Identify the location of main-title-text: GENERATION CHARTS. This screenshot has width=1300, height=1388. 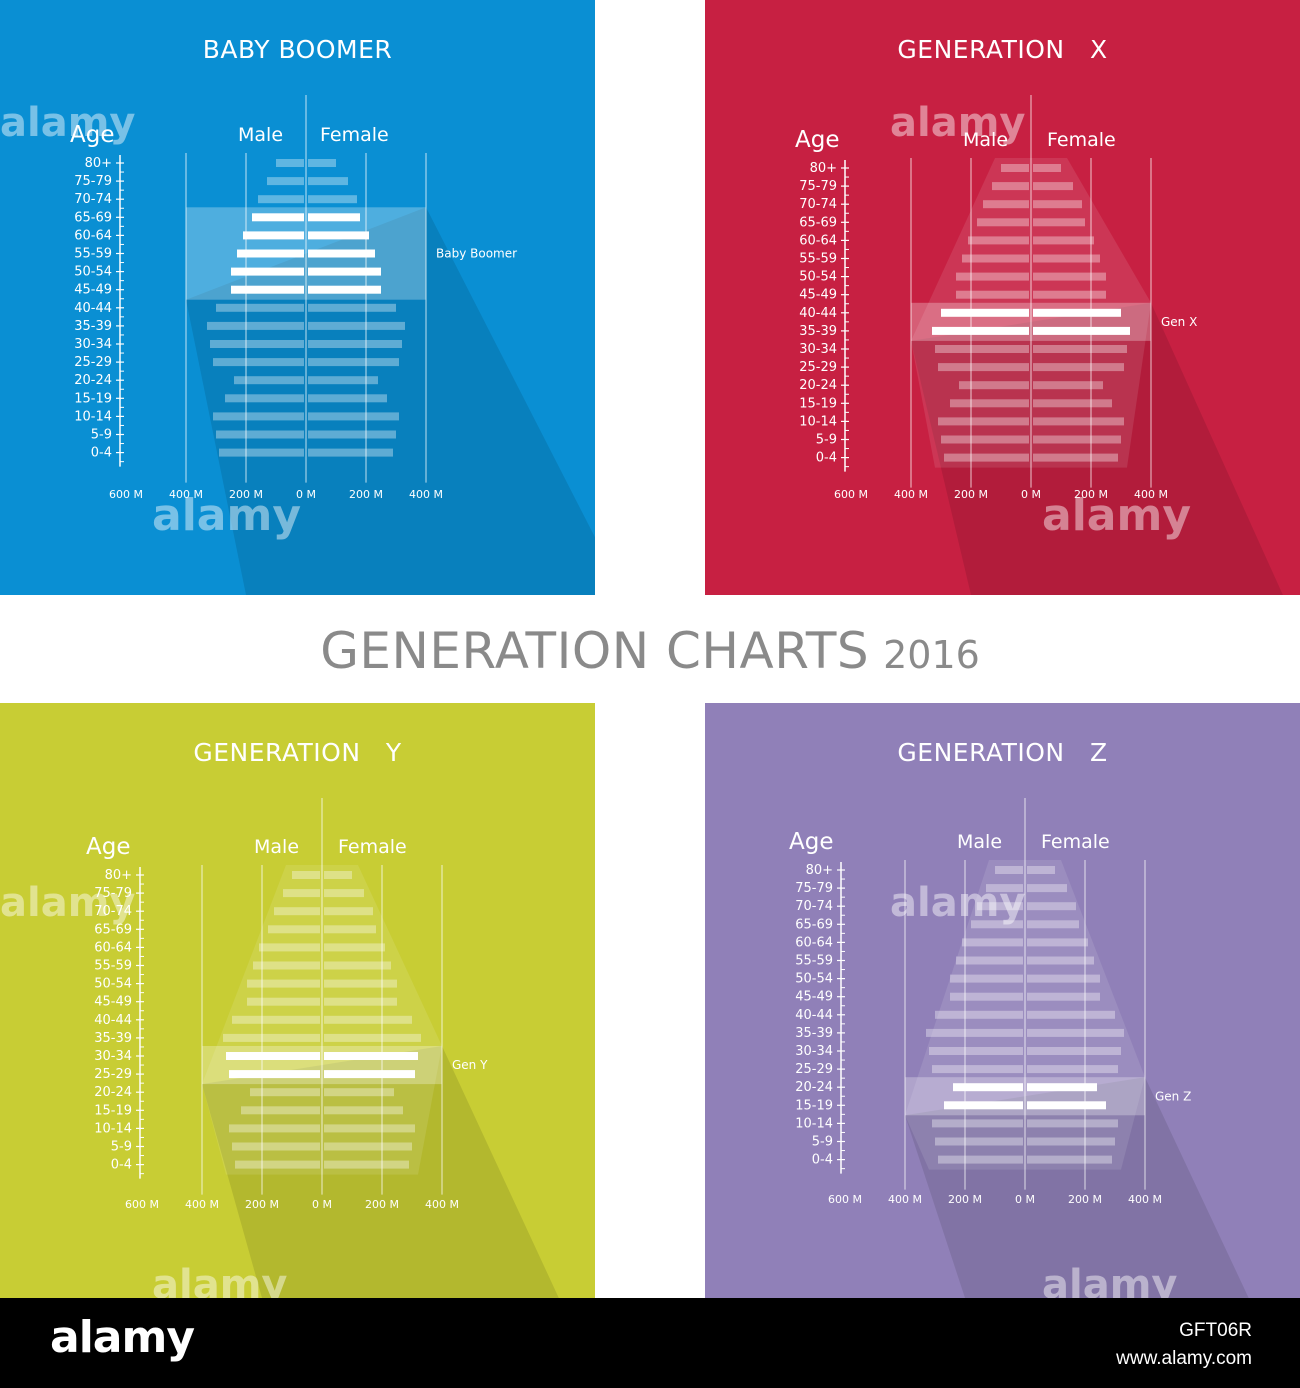
(595, 651).